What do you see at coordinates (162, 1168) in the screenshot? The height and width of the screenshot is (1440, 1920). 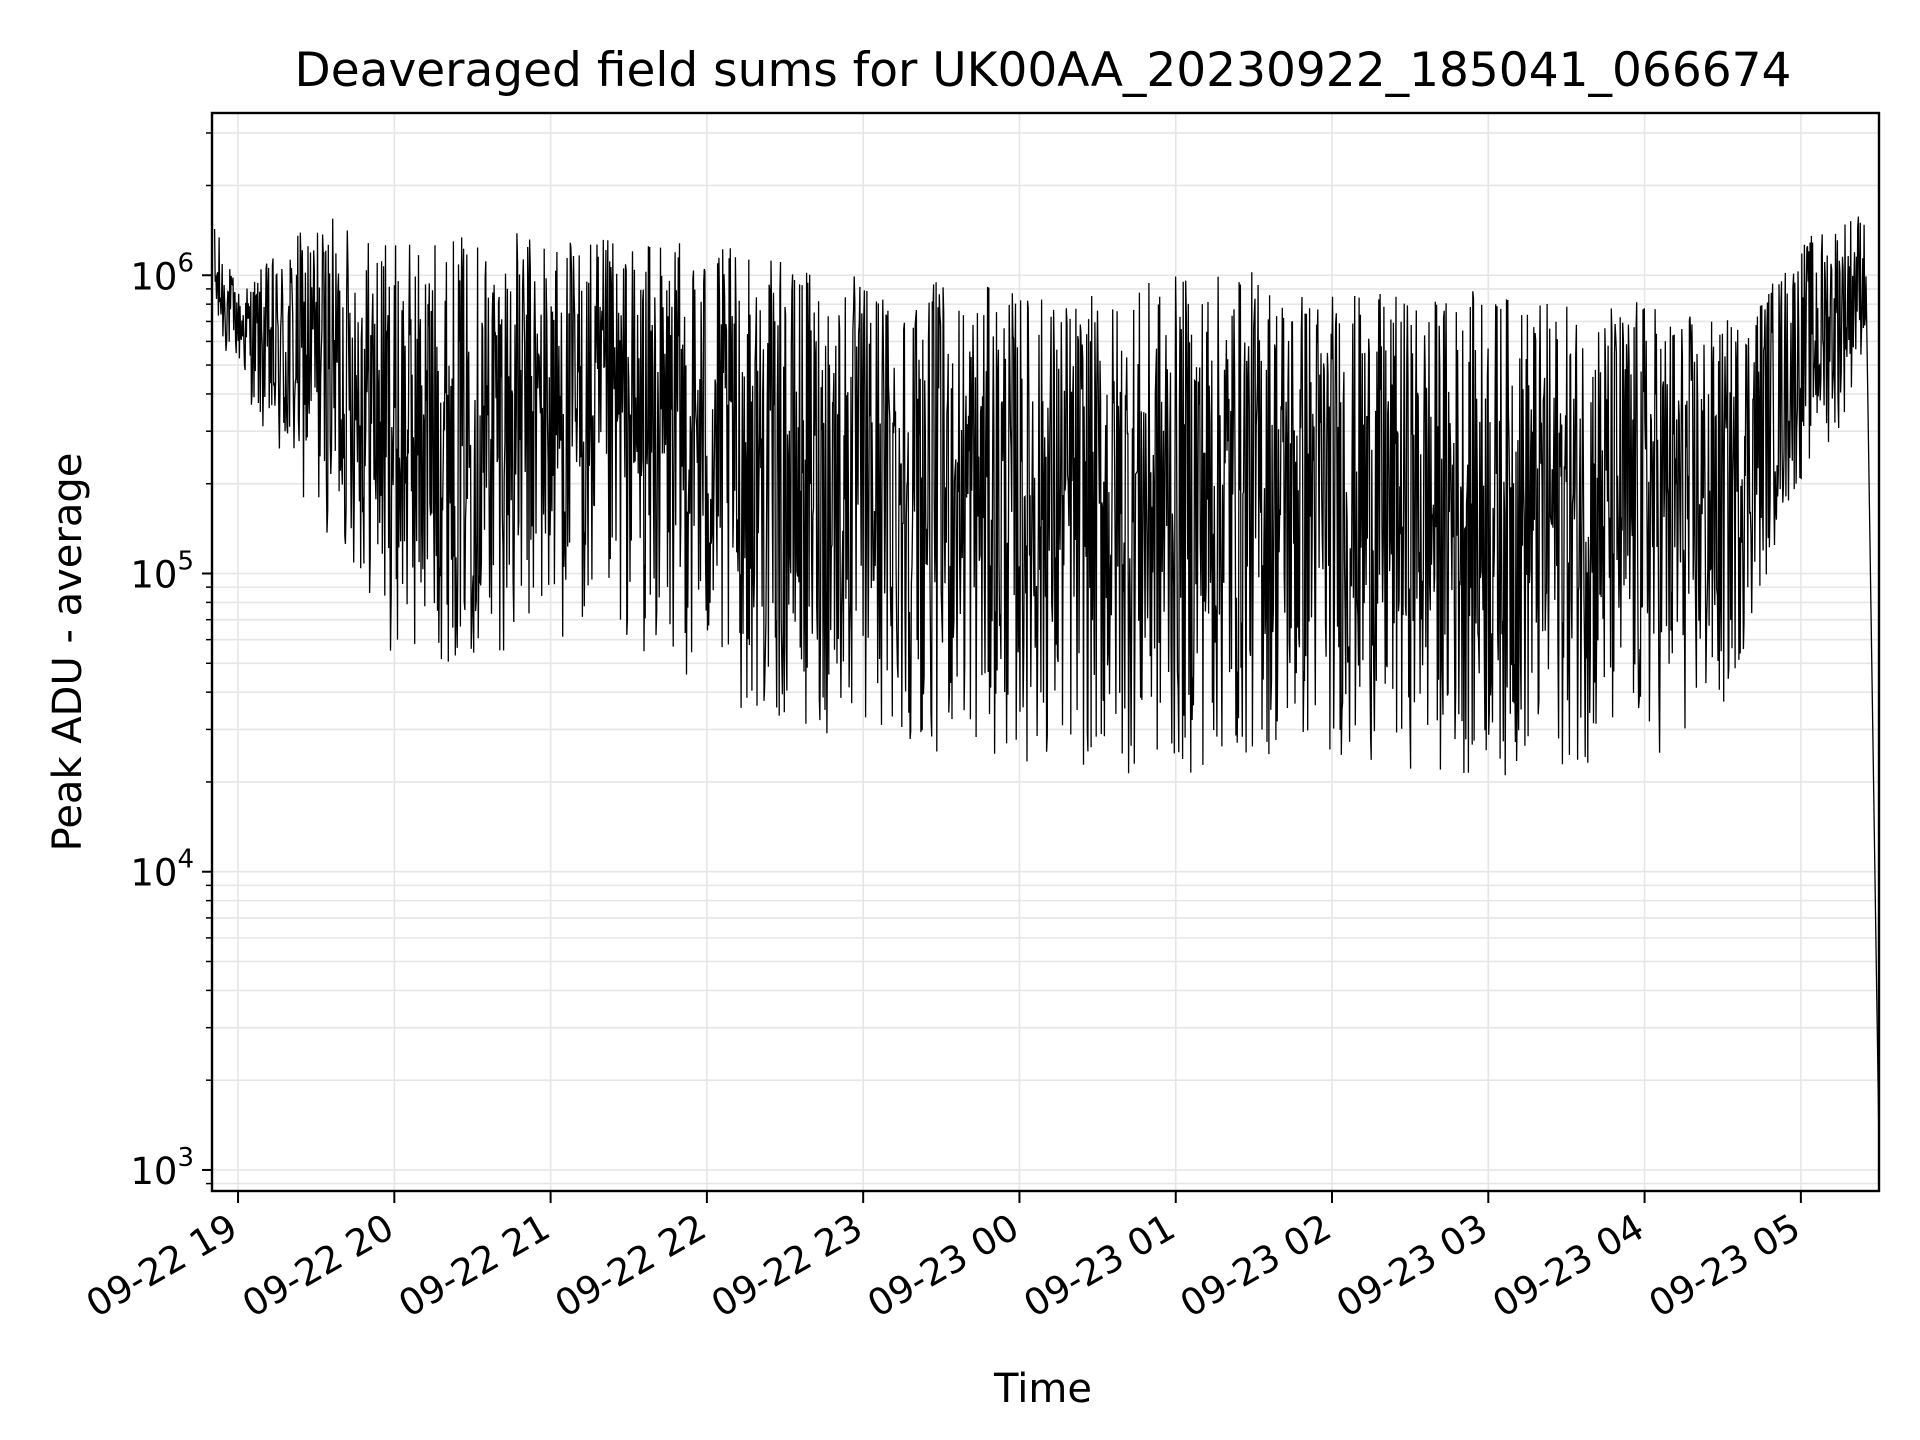 I see `y-tick-label: 10³` at bounding box center [162, 1168].